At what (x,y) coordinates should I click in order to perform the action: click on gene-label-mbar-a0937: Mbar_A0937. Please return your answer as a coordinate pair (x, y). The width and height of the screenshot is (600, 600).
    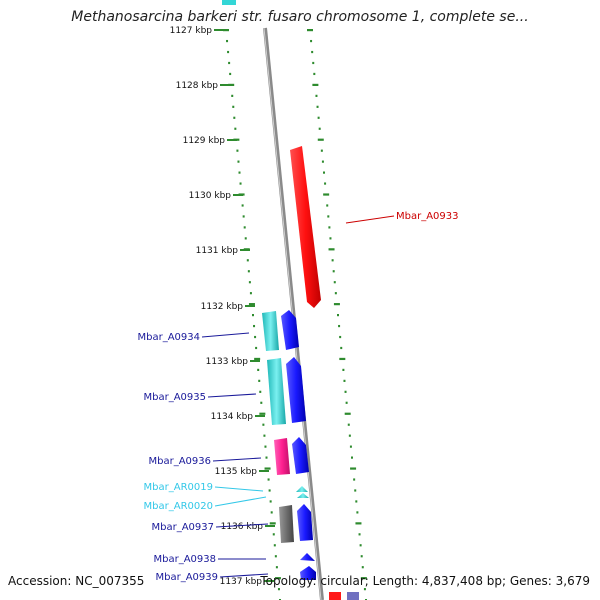
    Looking at the image, I should click on (182, 527).